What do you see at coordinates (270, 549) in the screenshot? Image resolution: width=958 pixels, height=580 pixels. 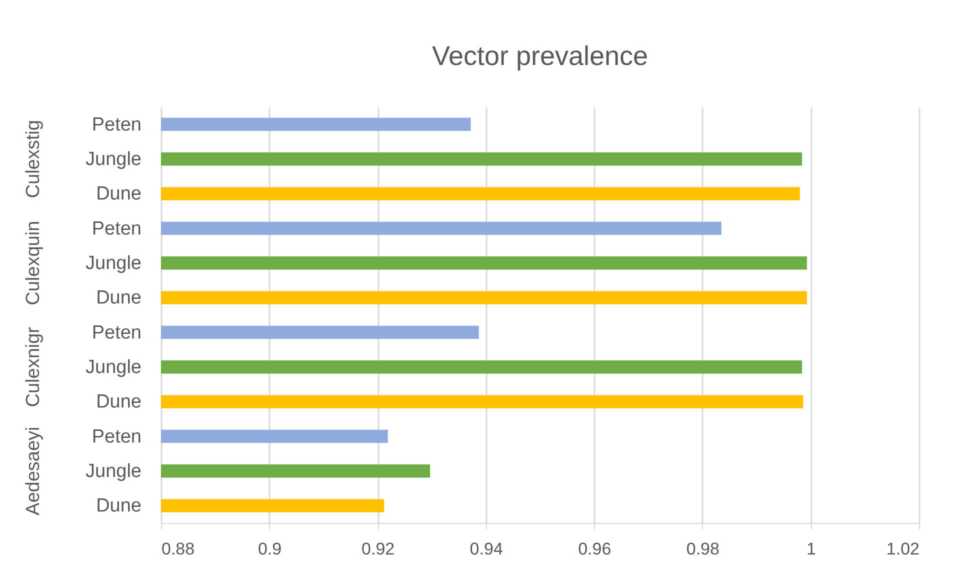 I see `x-tick-label: 0.9` at bounding box center [270, 549].